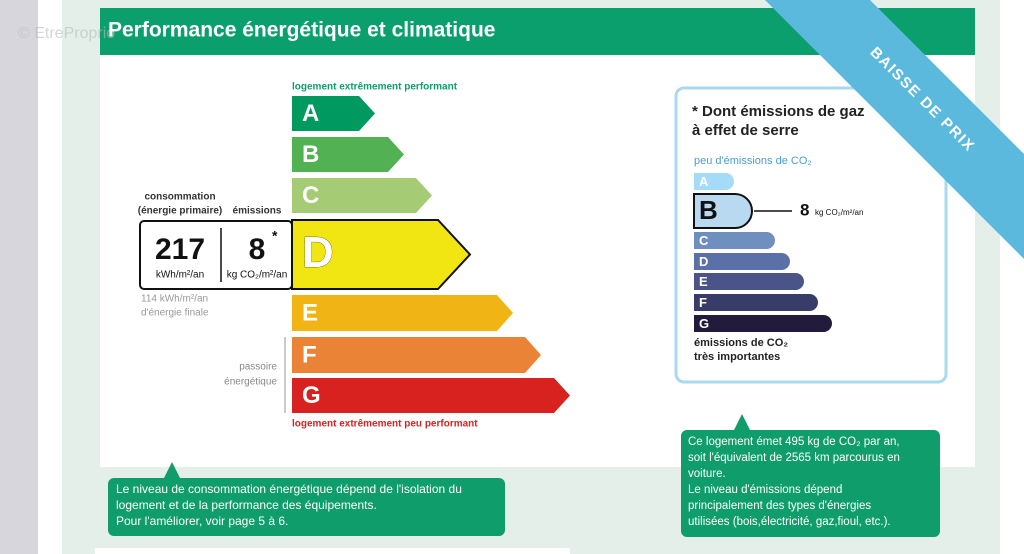 The height and width of the screenshot is (554, 1024). What do you see at coordinates (310, 113) in the screenshot?
I see `energy-class-letter: A` at bounding box center [310, 113].